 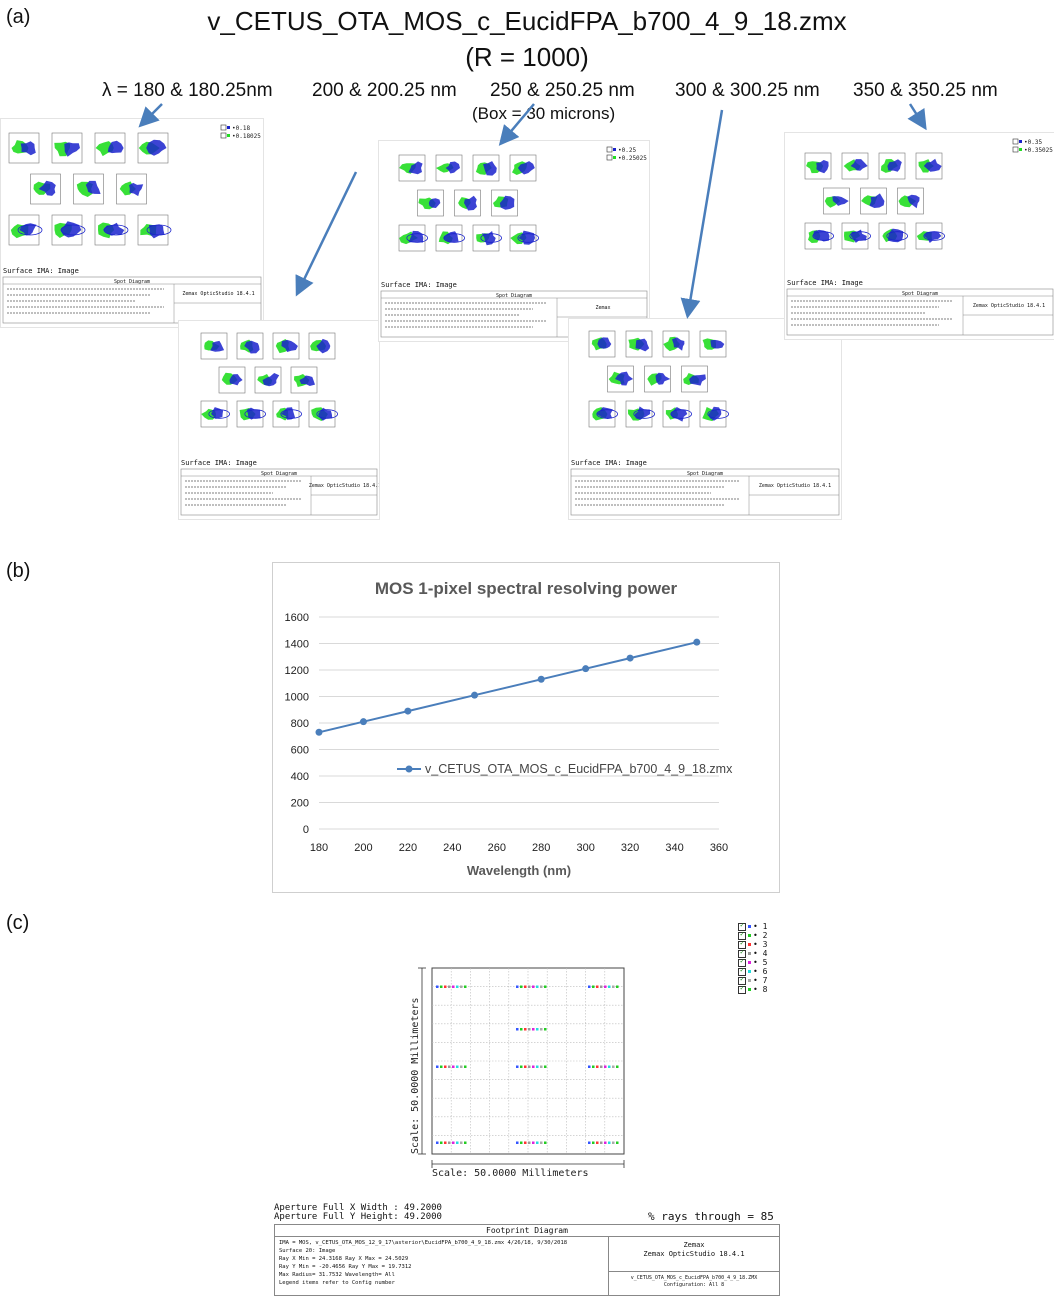 I want to click on legend-number: • 5, so click(x=760, y=962).